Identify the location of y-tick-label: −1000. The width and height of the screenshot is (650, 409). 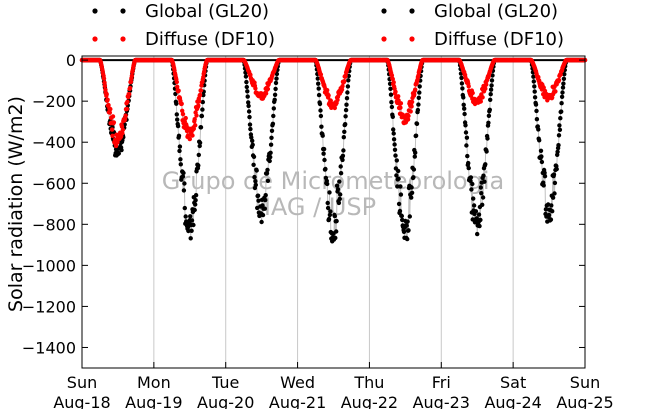
(49, 265).